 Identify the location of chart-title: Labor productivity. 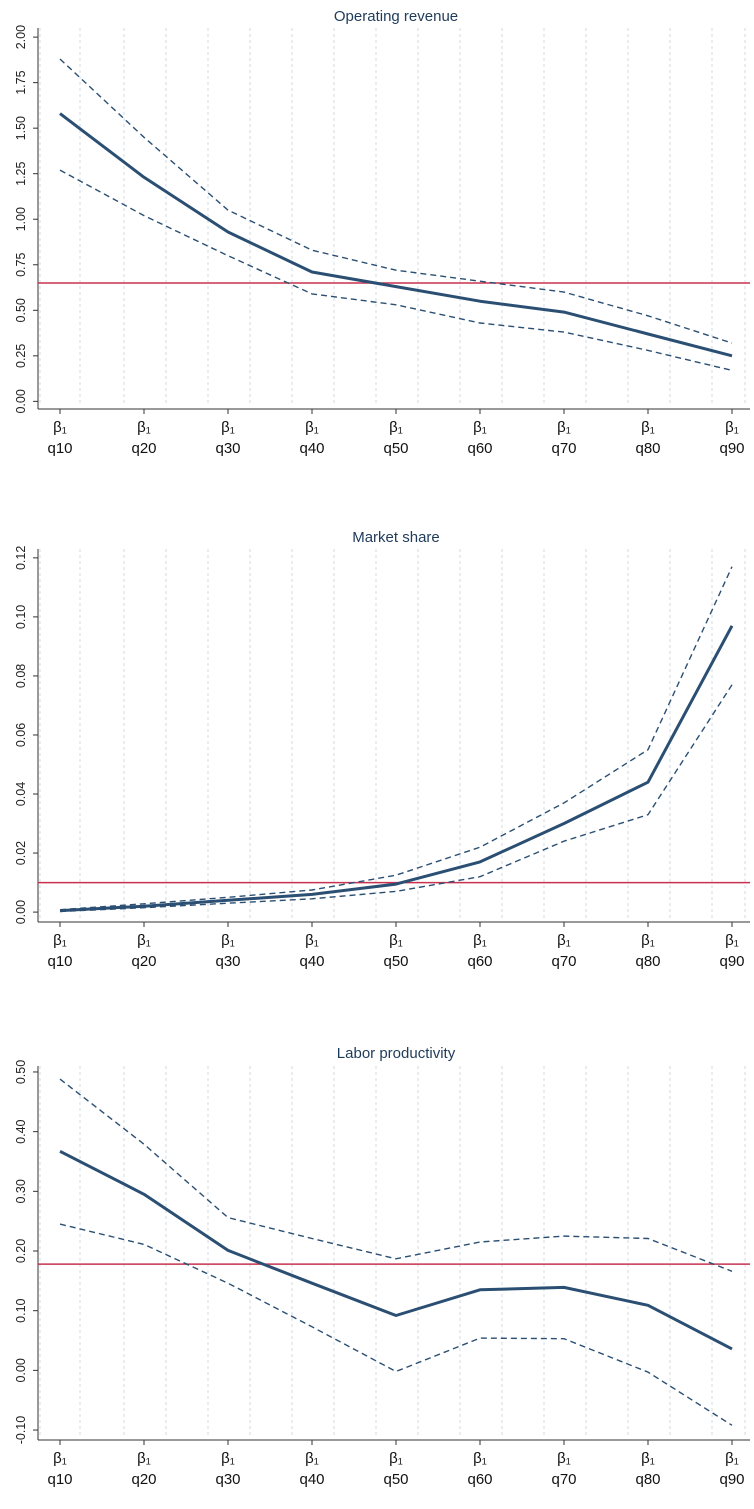
(396, 1053).